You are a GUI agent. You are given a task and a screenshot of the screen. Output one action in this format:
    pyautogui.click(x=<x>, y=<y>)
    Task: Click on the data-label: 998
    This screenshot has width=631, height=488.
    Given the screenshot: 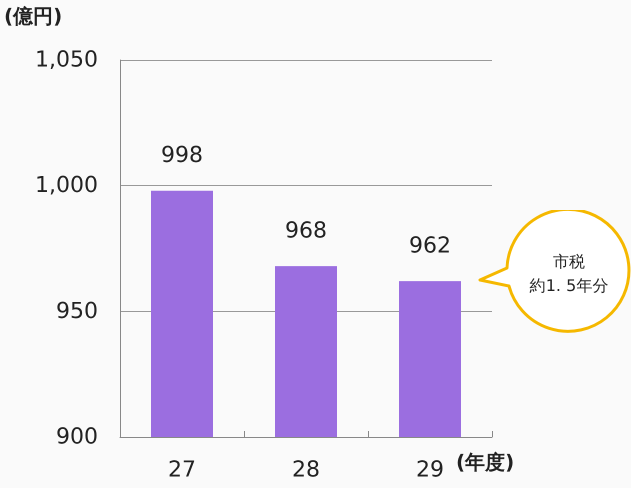 What is the action you would take?
    pyautogui.click(x=182, y=155)
    